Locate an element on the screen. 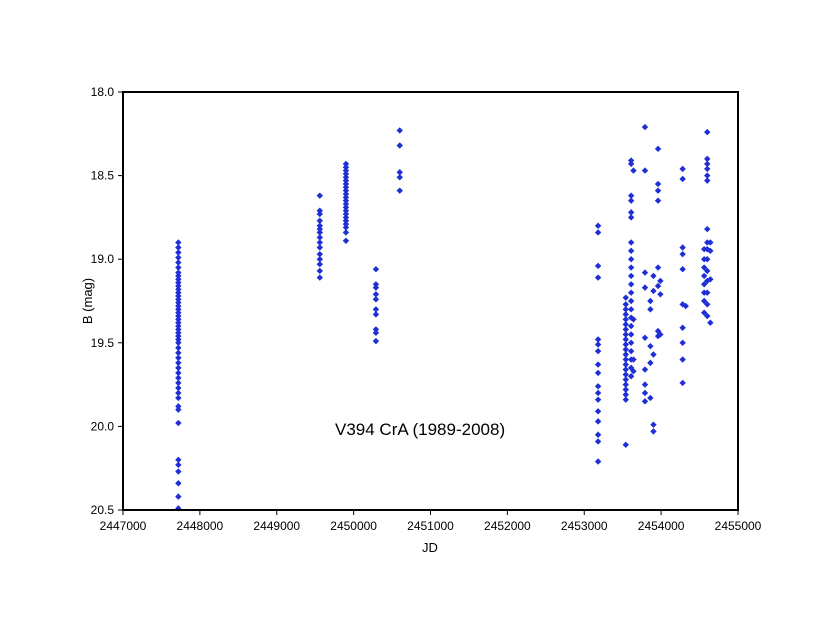 The image size is (830, 642). y-tick-label: 19.5 is located at coordinates (103, 343).